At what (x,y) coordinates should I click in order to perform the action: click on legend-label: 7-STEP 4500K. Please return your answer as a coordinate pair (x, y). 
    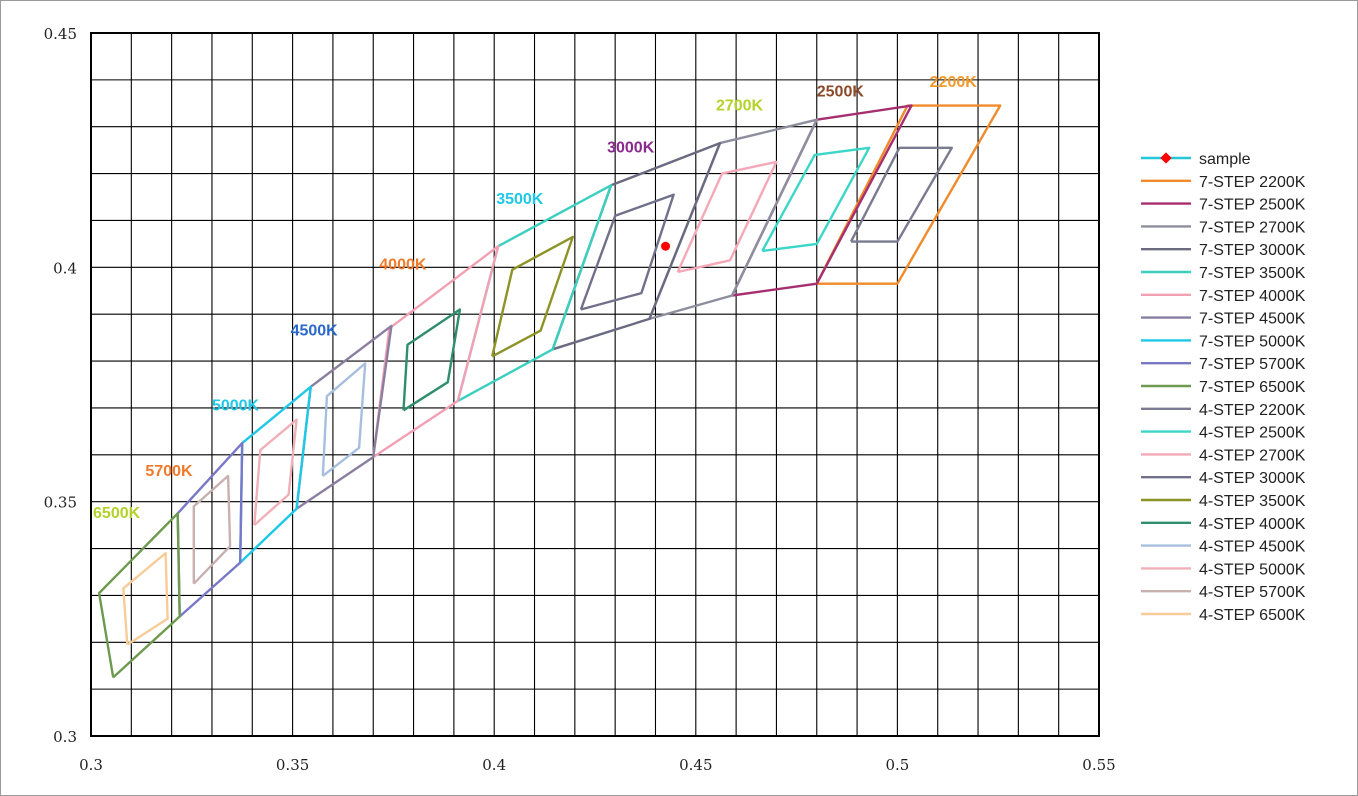
    Looking at the image, I should click on (1252, 319).